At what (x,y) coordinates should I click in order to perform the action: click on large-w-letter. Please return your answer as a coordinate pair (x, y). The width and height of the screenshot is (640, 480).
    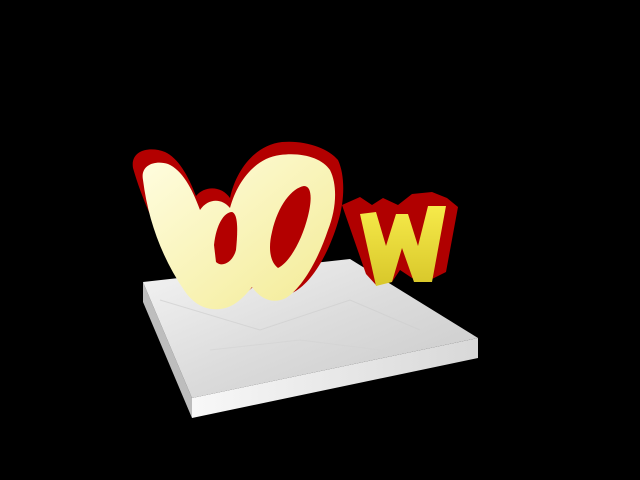
    Looking at the image, I should click on (238, 225).